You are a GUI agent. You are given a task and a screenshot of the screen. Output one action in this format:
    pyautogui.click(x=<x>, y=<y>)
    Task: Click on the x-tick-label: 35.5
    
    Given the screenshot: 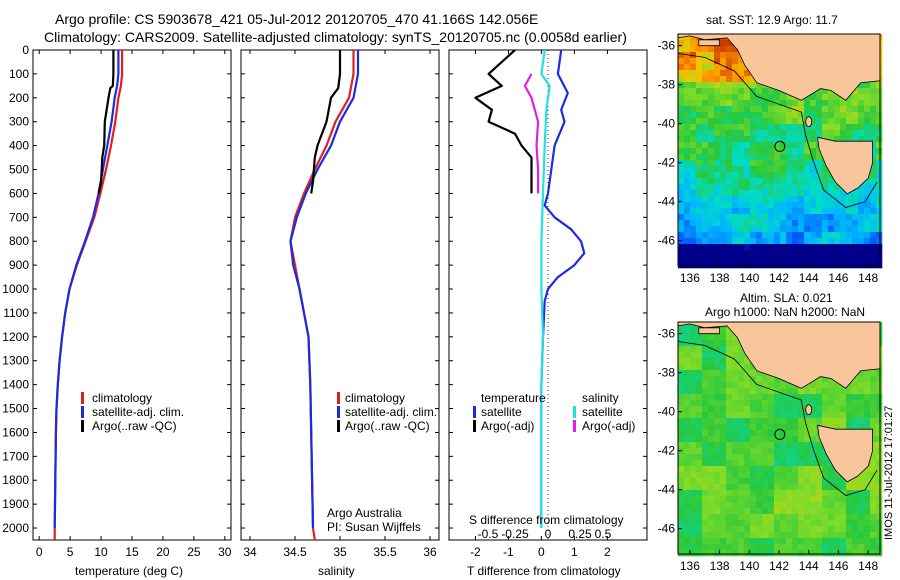 What is the action you would take?
    pyautogui.click(x=385, y=552)
    